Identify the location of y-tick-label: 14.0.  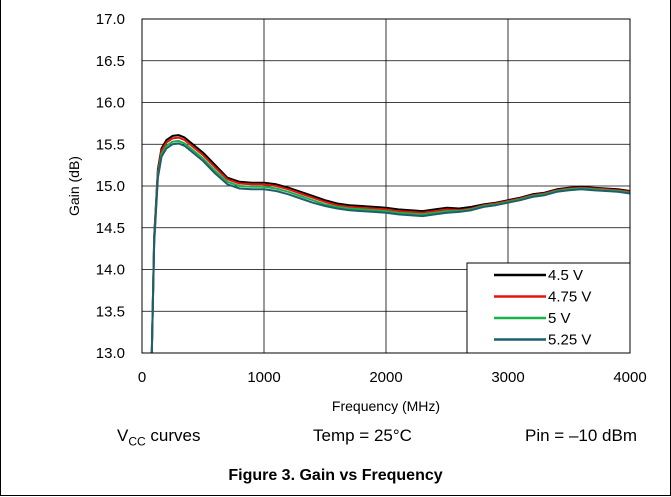
(110, 270).